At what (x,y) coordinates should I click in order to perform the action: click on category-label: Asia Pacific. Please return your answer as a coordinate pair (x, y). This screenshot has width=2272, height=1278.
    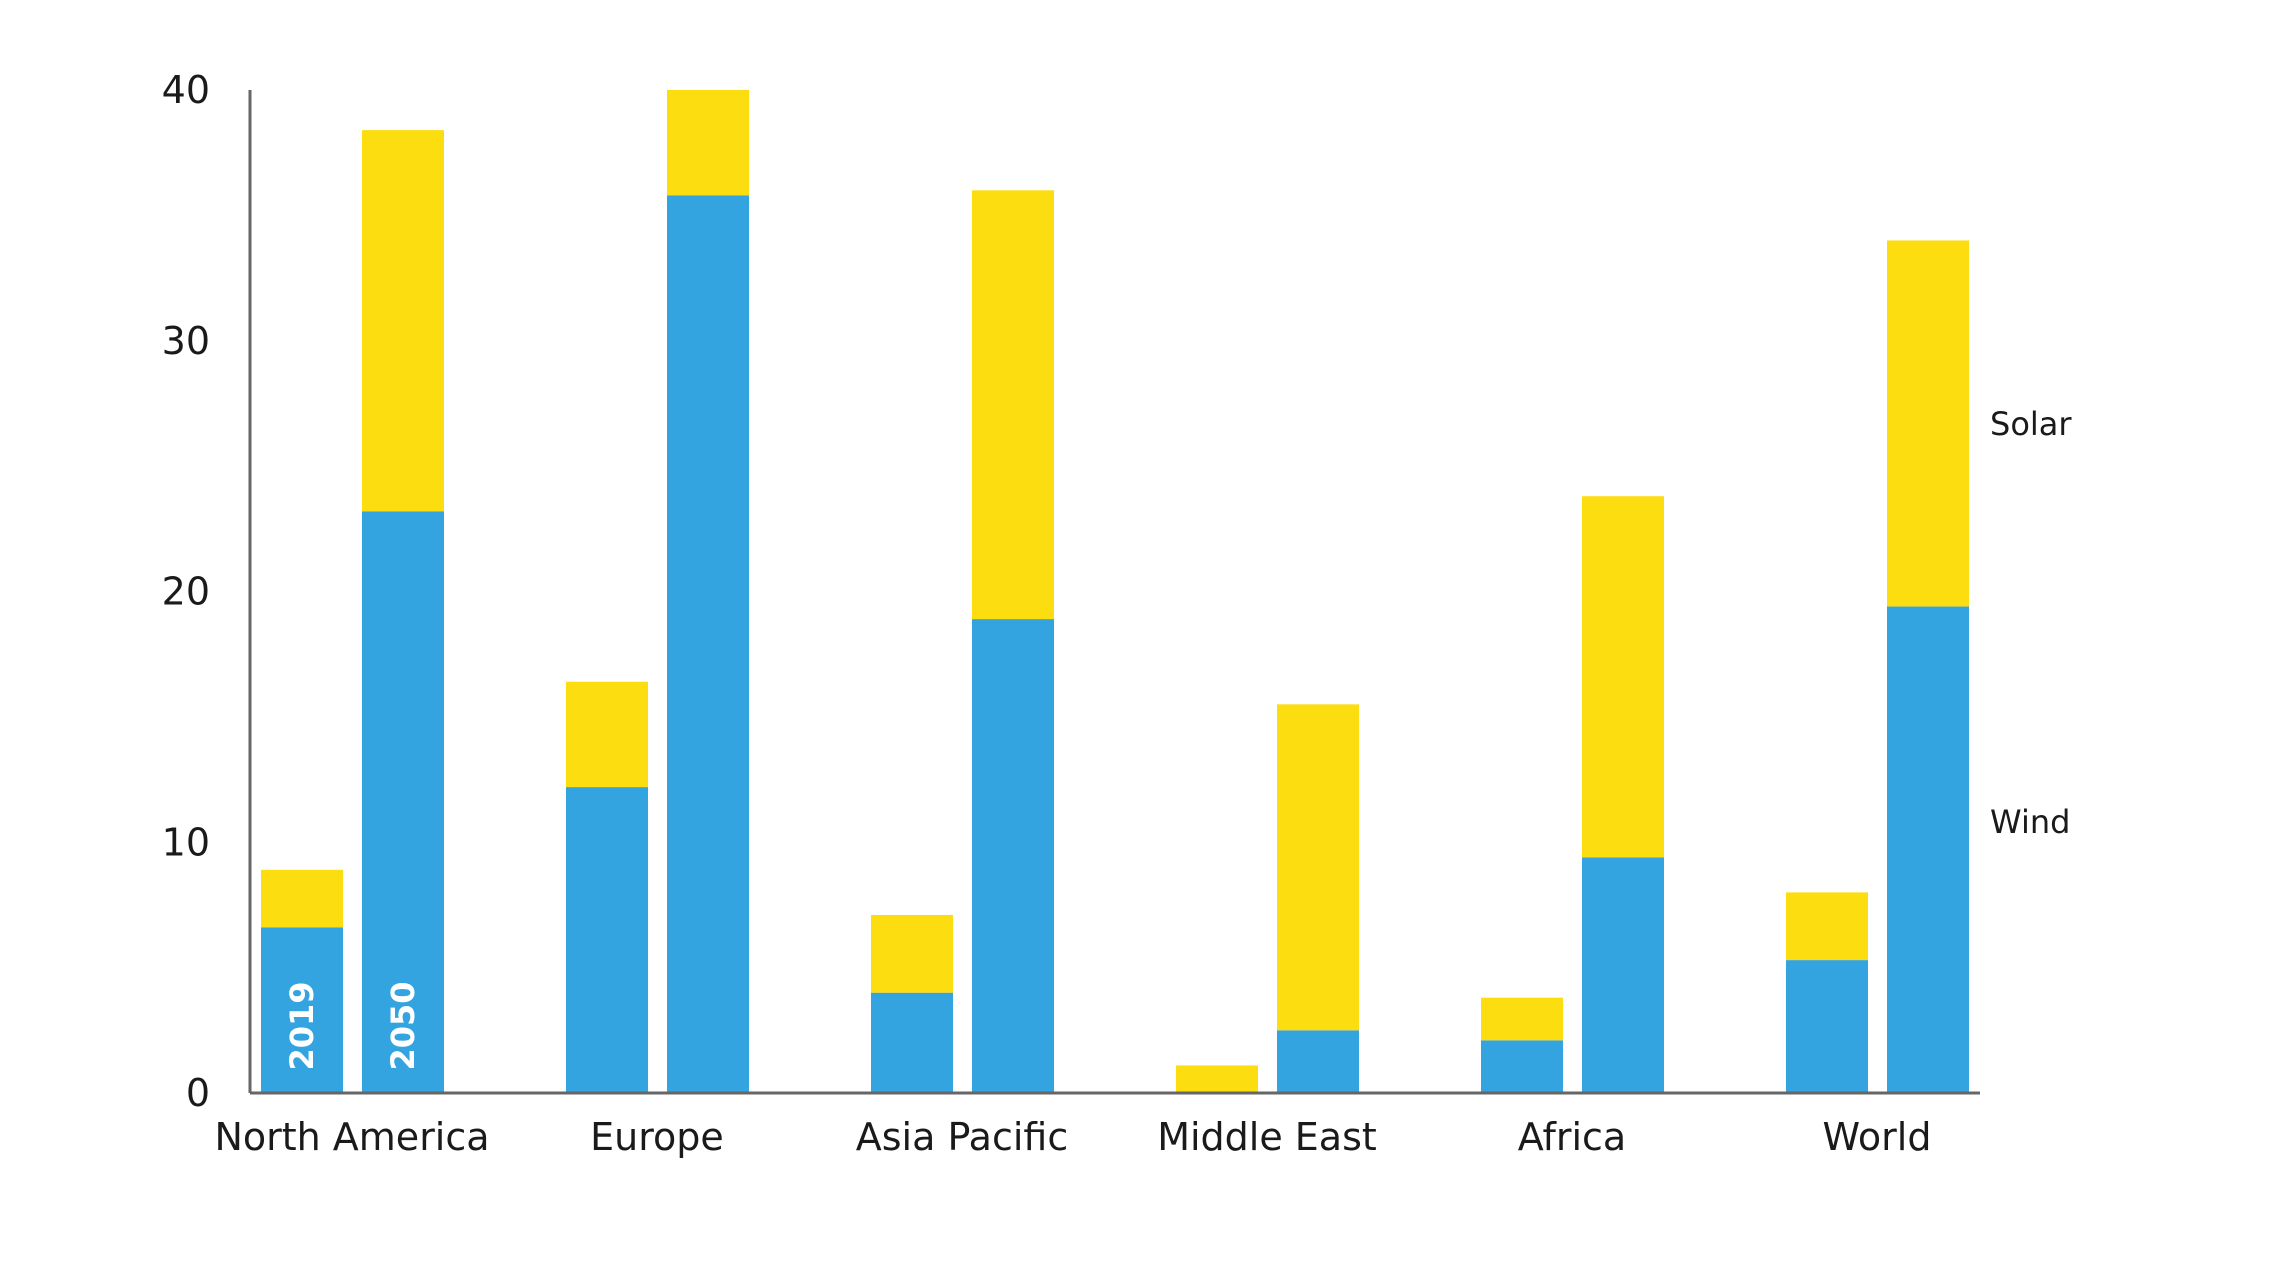
    Looking at the image, I should click on (962, 1137).